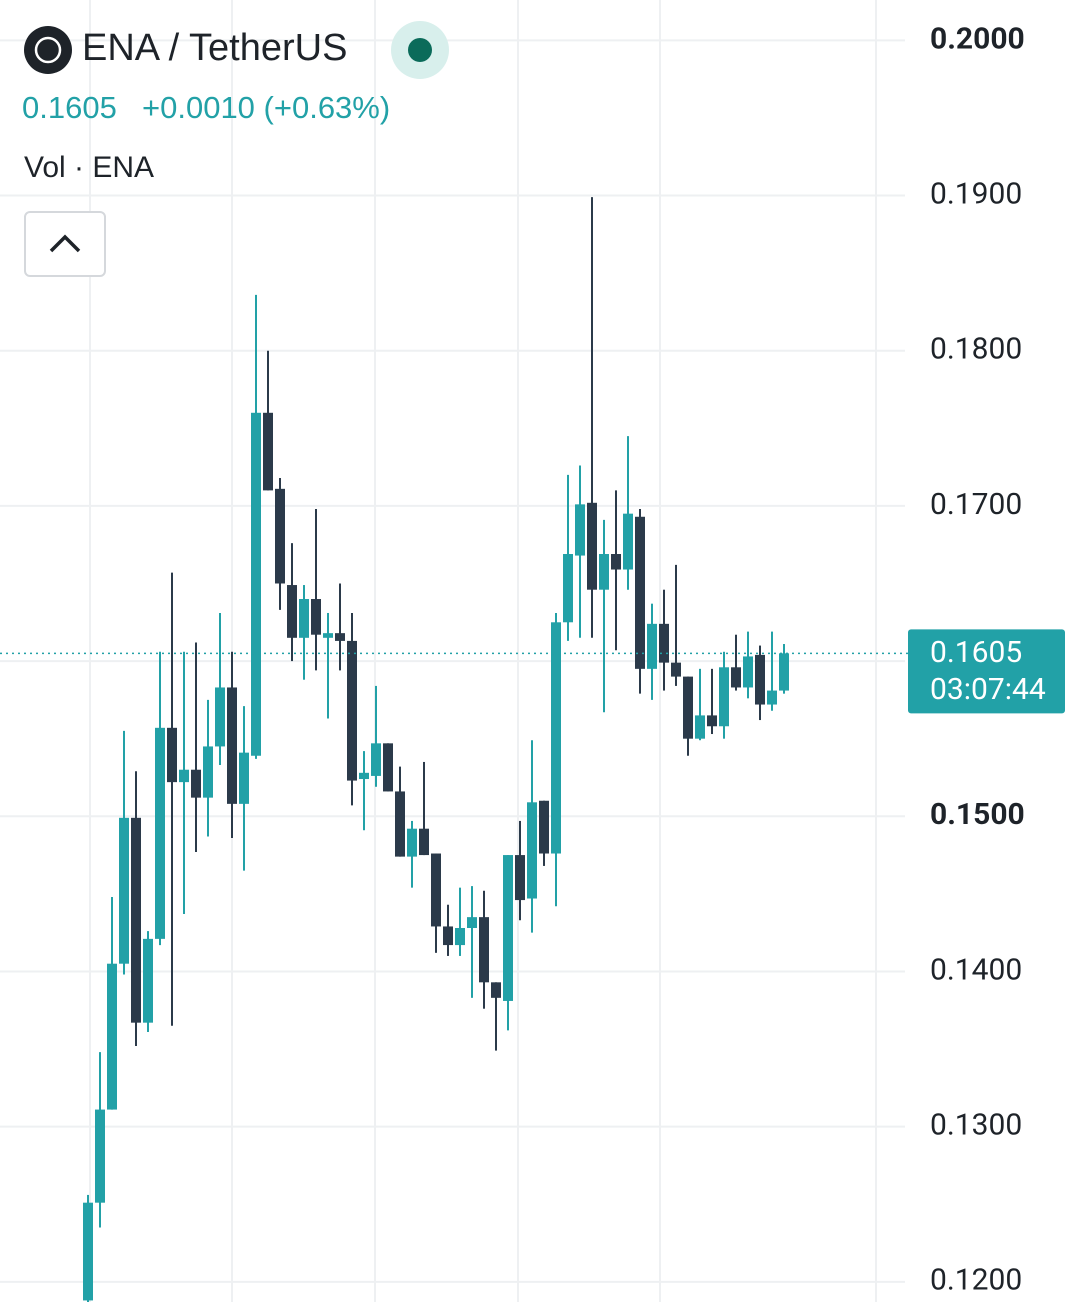 The image size is (1080, 1302). What do you see at coordinates (89, 167) in the screenshot?
I see `volume-label: Vol · ENA` at bounding box center [89, 167].